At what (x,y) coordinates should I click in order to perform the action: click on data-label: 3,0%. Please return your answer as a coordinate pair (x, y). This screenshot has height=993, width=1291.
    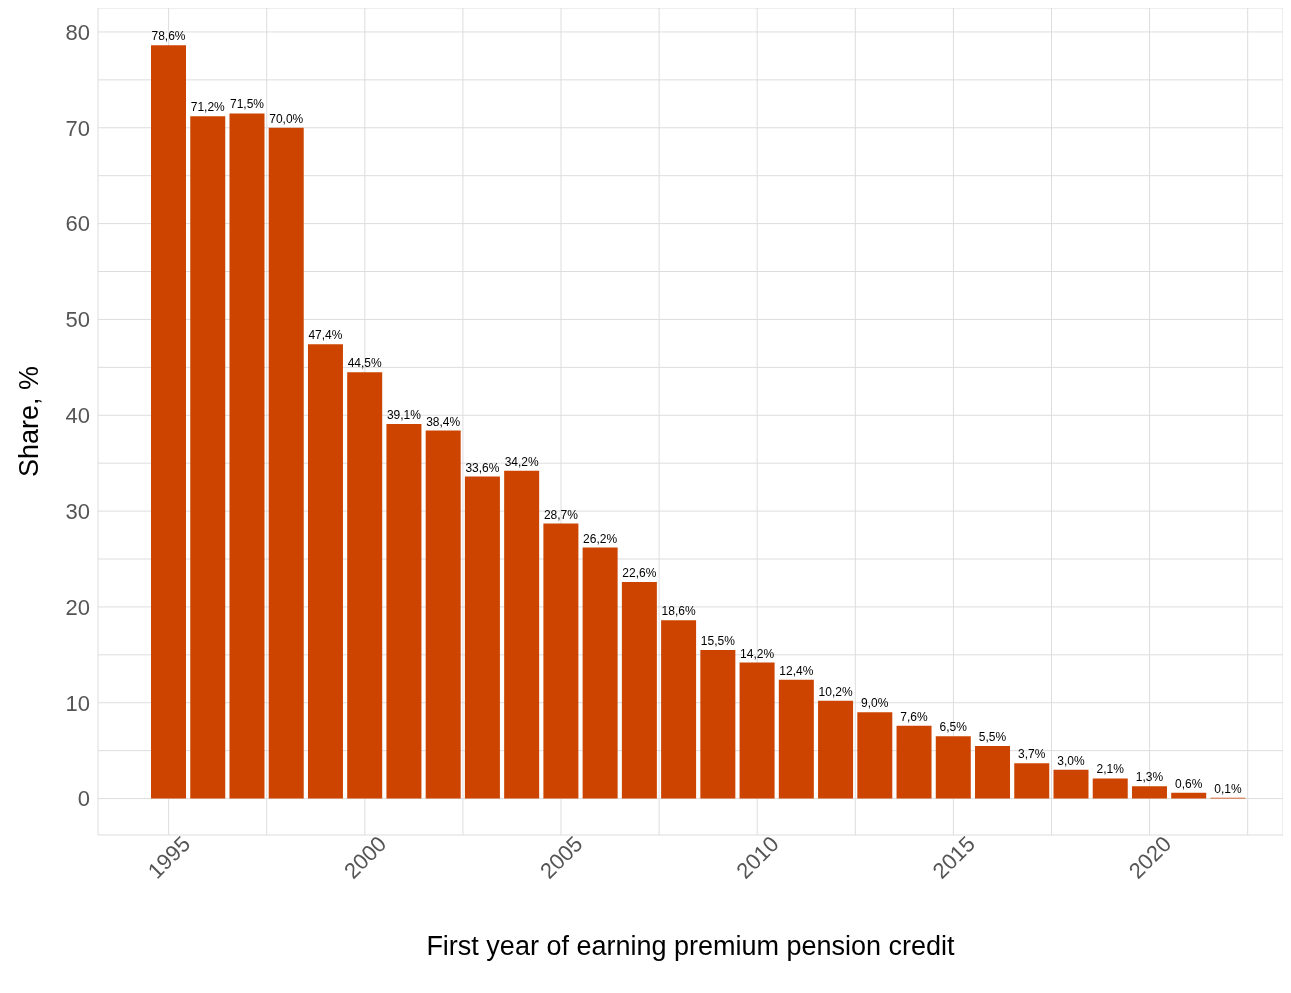
    Looking at the image, I should click on (1071, 760).